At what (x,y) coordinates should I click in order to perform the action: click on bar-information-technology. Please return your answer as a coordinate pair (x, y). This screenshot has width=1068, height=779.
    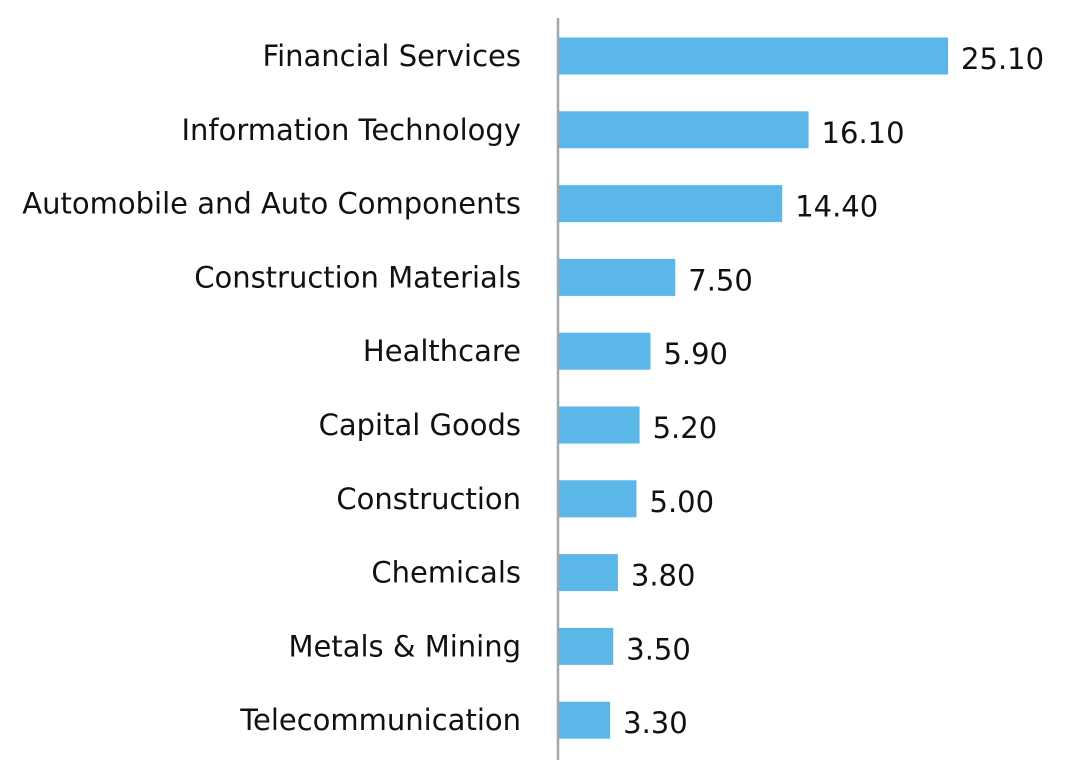
    Looking at the image, I should click on (684, 130).